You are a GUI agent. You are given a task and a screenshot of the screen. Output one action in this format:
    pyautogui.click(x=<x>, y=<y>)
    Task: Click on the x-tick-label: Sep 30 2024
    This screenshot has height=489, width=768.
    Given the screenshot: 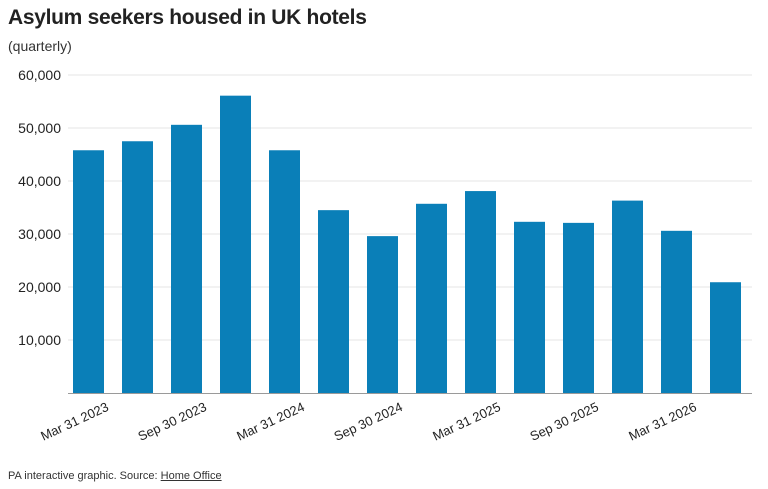 What is the action you would take?
    pyautogui.click(x=368, y=421)
    